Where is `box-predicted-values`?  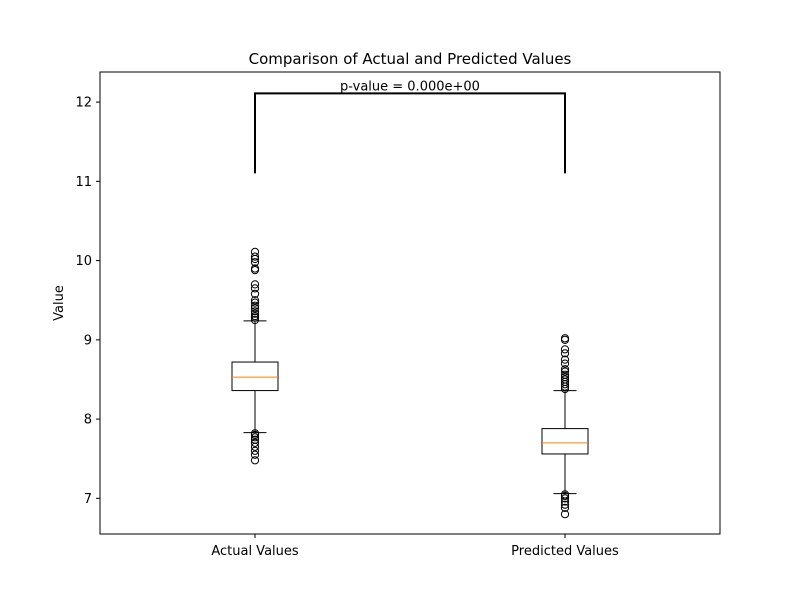 box-predicted-values is located at coordinates (565, 426).